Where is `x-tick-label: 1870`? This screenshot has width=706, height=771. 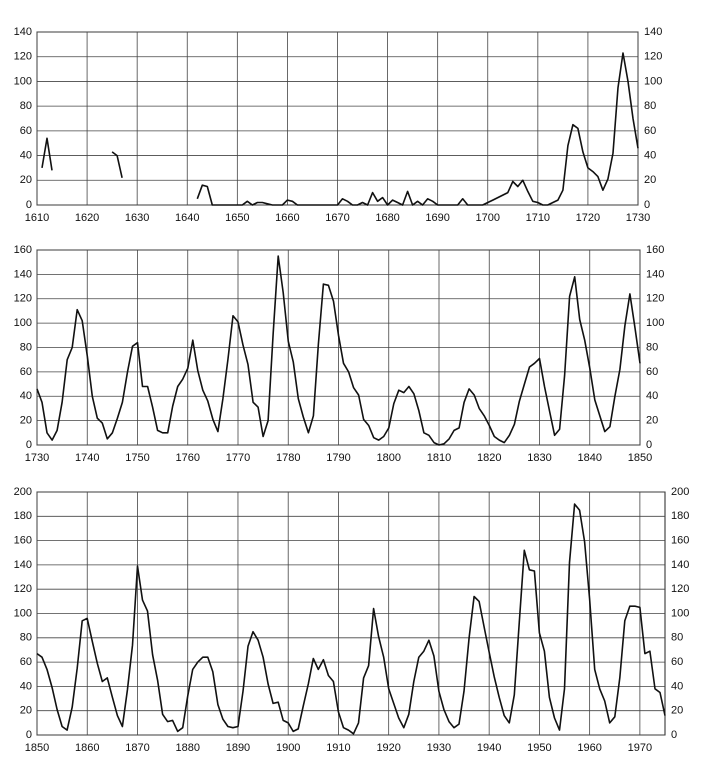
x-tick-label: 1870 is located at coordinates (137, 748).